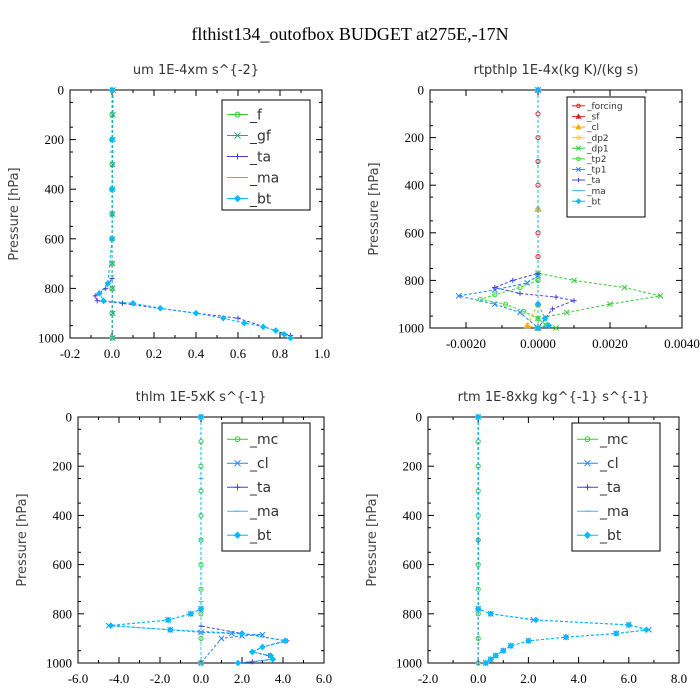 This screenshot has height=700, width=700. What do you see at coordinates (478, 678) in the screenshot?
I see `x-tick-label: 0.0` at bounding box center [478, 678].